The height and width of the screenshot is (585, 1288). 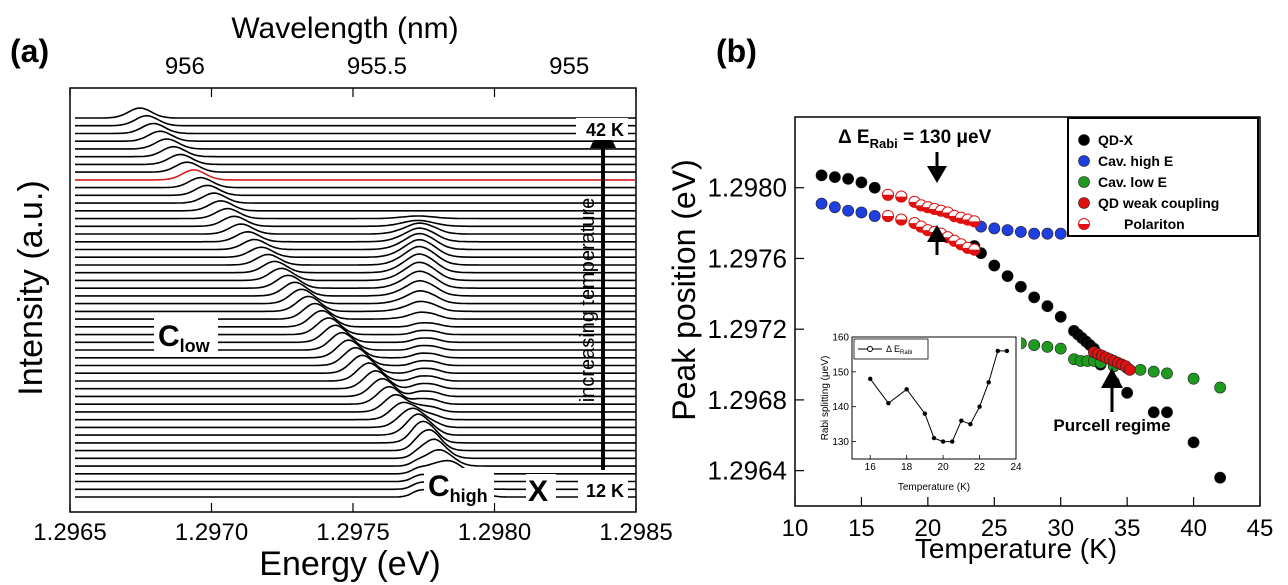 What do you see at coordinates (1193, 528) in the screenshot?
I see `x-tick-label: 40` at bounding box center [1193, 528].